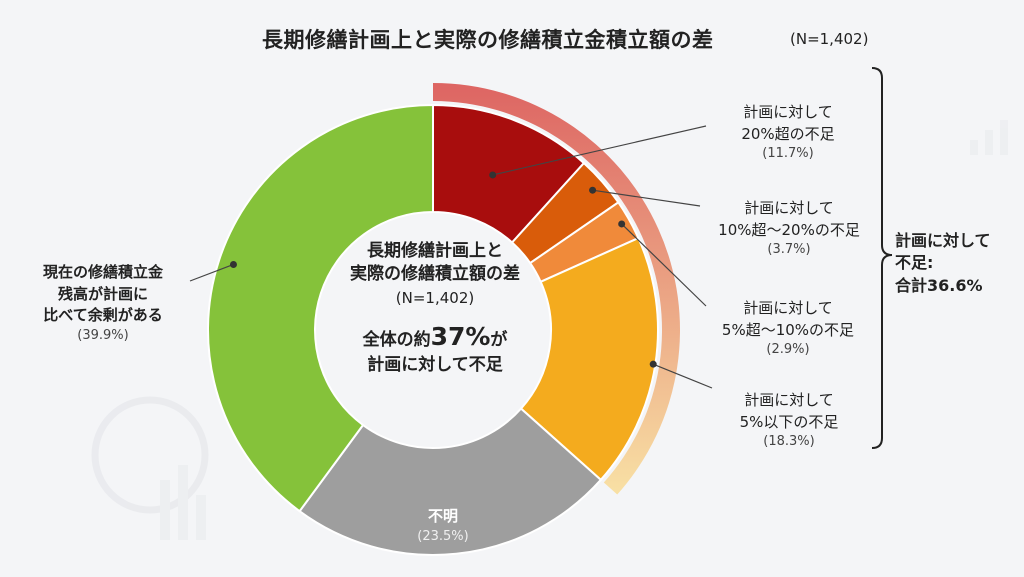 This screenshot has height=577, width=1024. What do you see at coordinates (435, 262) in the screenshot?
I see `center-title: 長期修繕計画上と 実際の修繕積立額の差` at bounding box center [435, 262].